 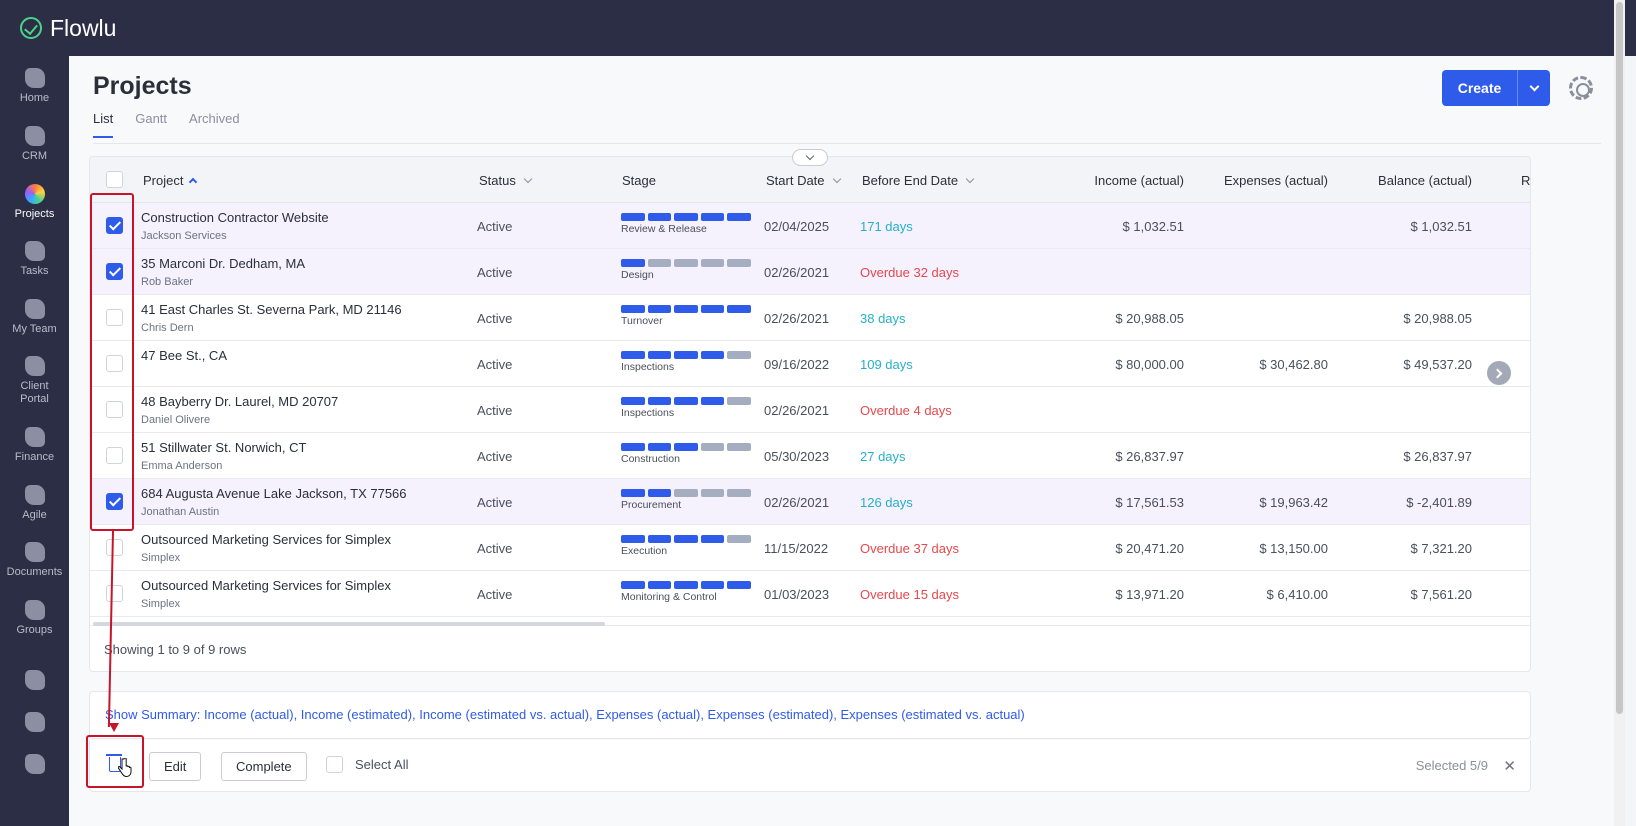 What do you see at coordinates (506, 180) in the screenshot?
I see `column-status: Status` at bounding box center [506, 180].